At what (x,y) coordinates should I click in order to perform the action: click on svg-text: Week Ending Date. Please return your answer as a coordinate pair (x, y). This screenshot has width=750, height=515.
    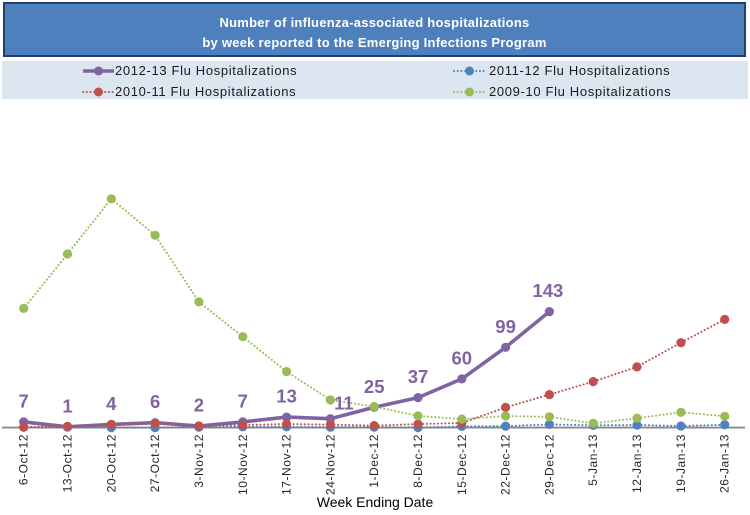
    Looking at the image, I should click on (375, 502).